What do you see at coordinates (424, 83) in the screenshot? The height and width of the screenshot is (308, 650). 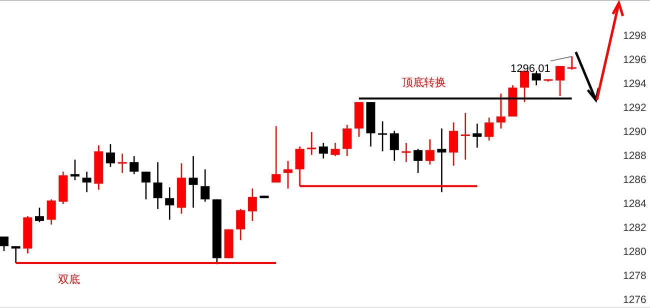 I see `annotation: 顶底转换` at bounding box center [424, 83].